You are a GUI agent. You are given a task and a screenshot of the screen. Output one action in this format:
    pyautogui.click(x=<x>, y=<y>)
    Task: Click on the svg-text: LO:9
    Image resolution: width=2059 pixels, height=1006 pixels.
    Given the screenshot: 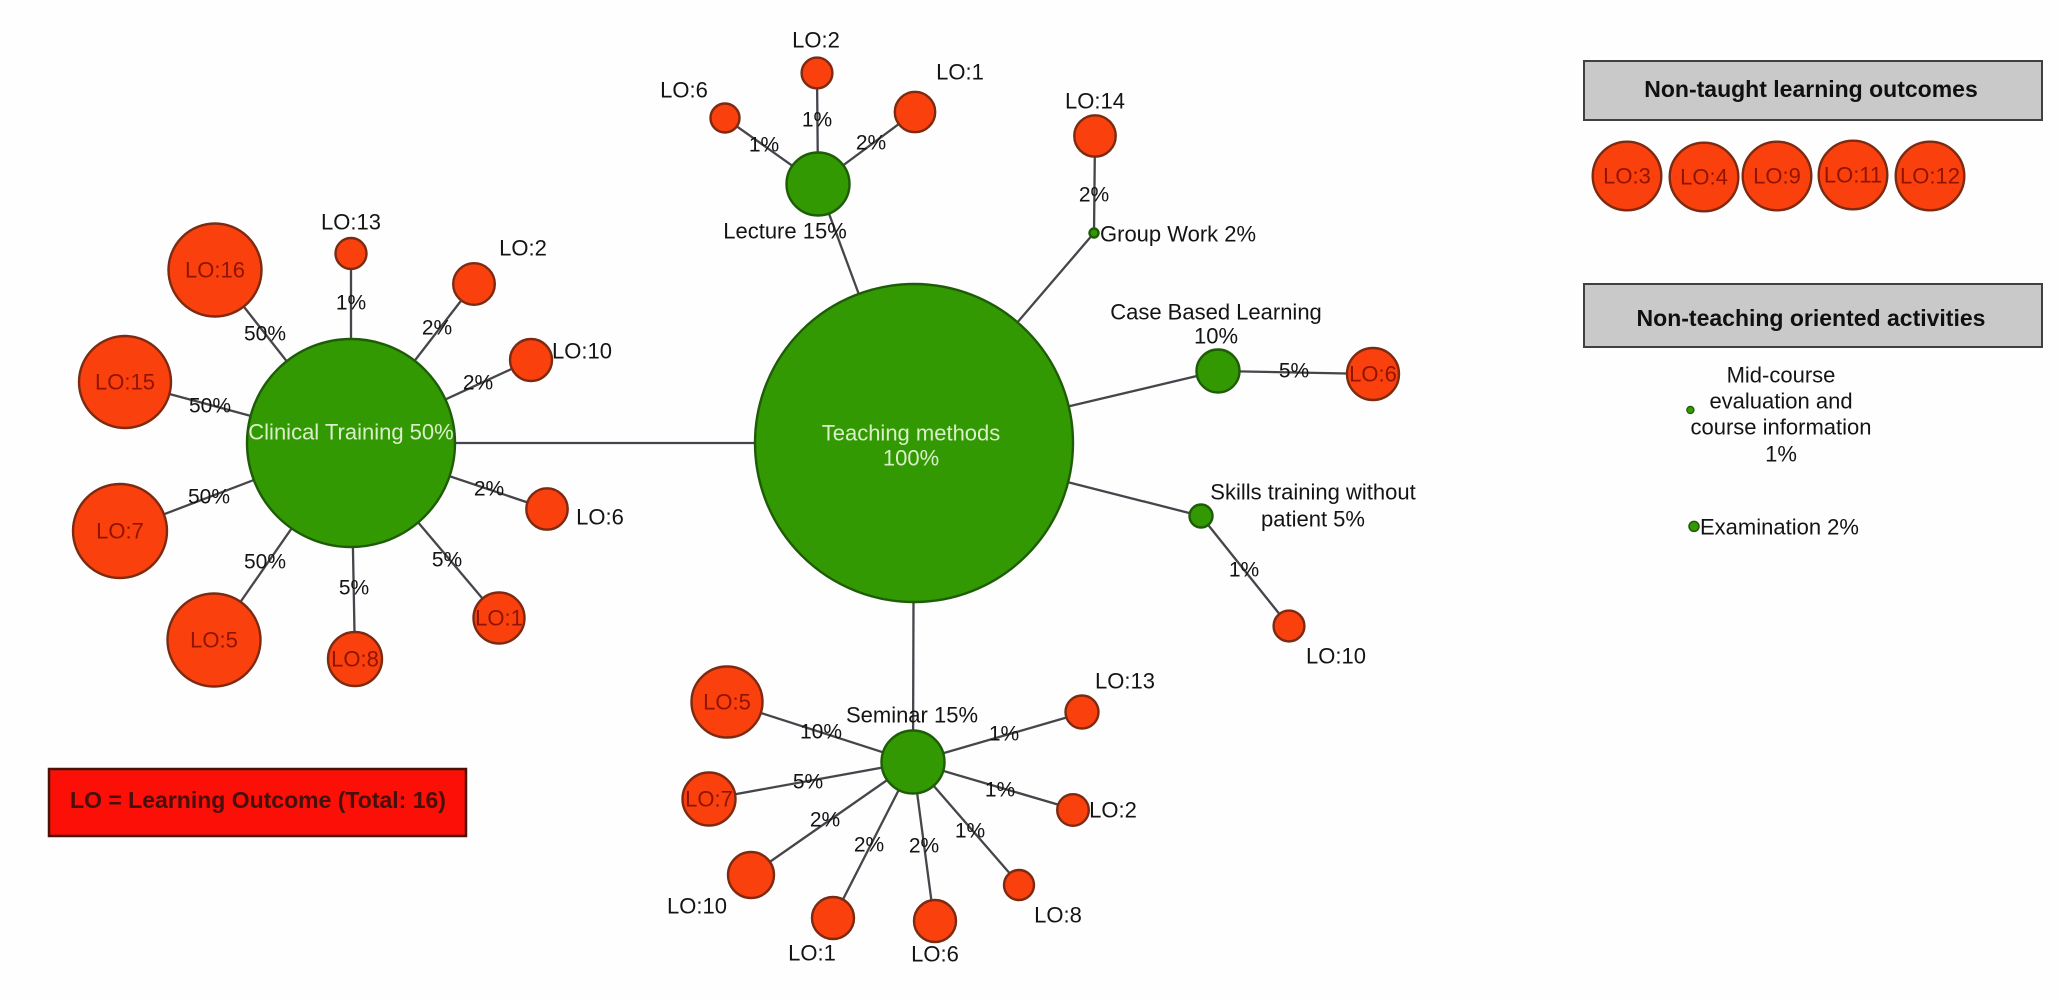 What is the action you would take?
    pyautogui.click(x=1777, y=176)
    